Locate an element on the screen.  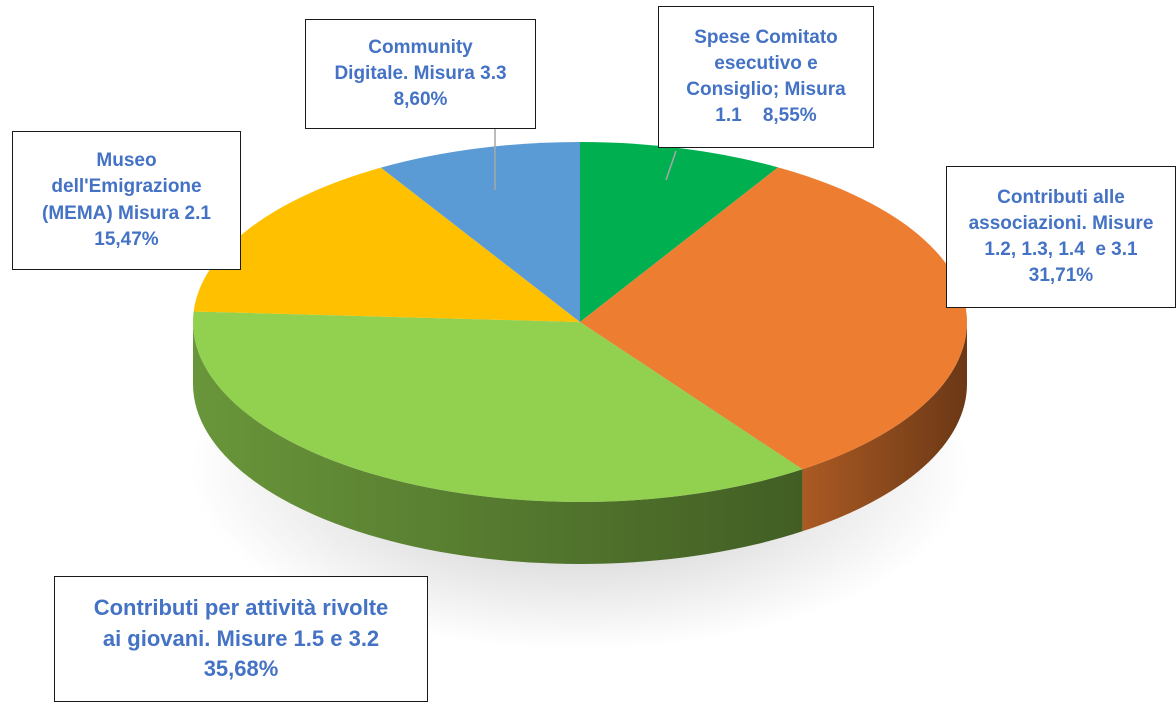
data-label-4: Community Digitale. Misura 3.3 8,60% is located at coordinates (420, 74).